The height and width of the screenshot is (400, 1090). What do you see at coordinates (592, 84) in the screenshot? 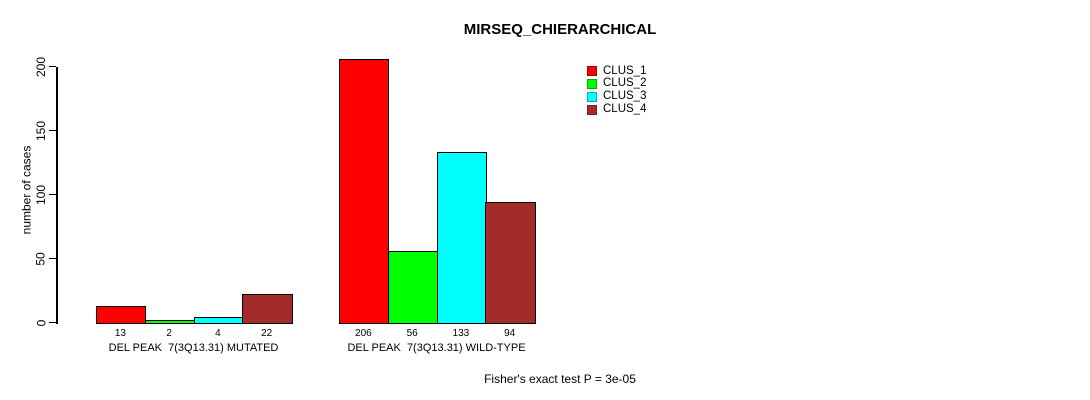
I see `clus_2-swatch-icon` at bounding box center [592, 84].